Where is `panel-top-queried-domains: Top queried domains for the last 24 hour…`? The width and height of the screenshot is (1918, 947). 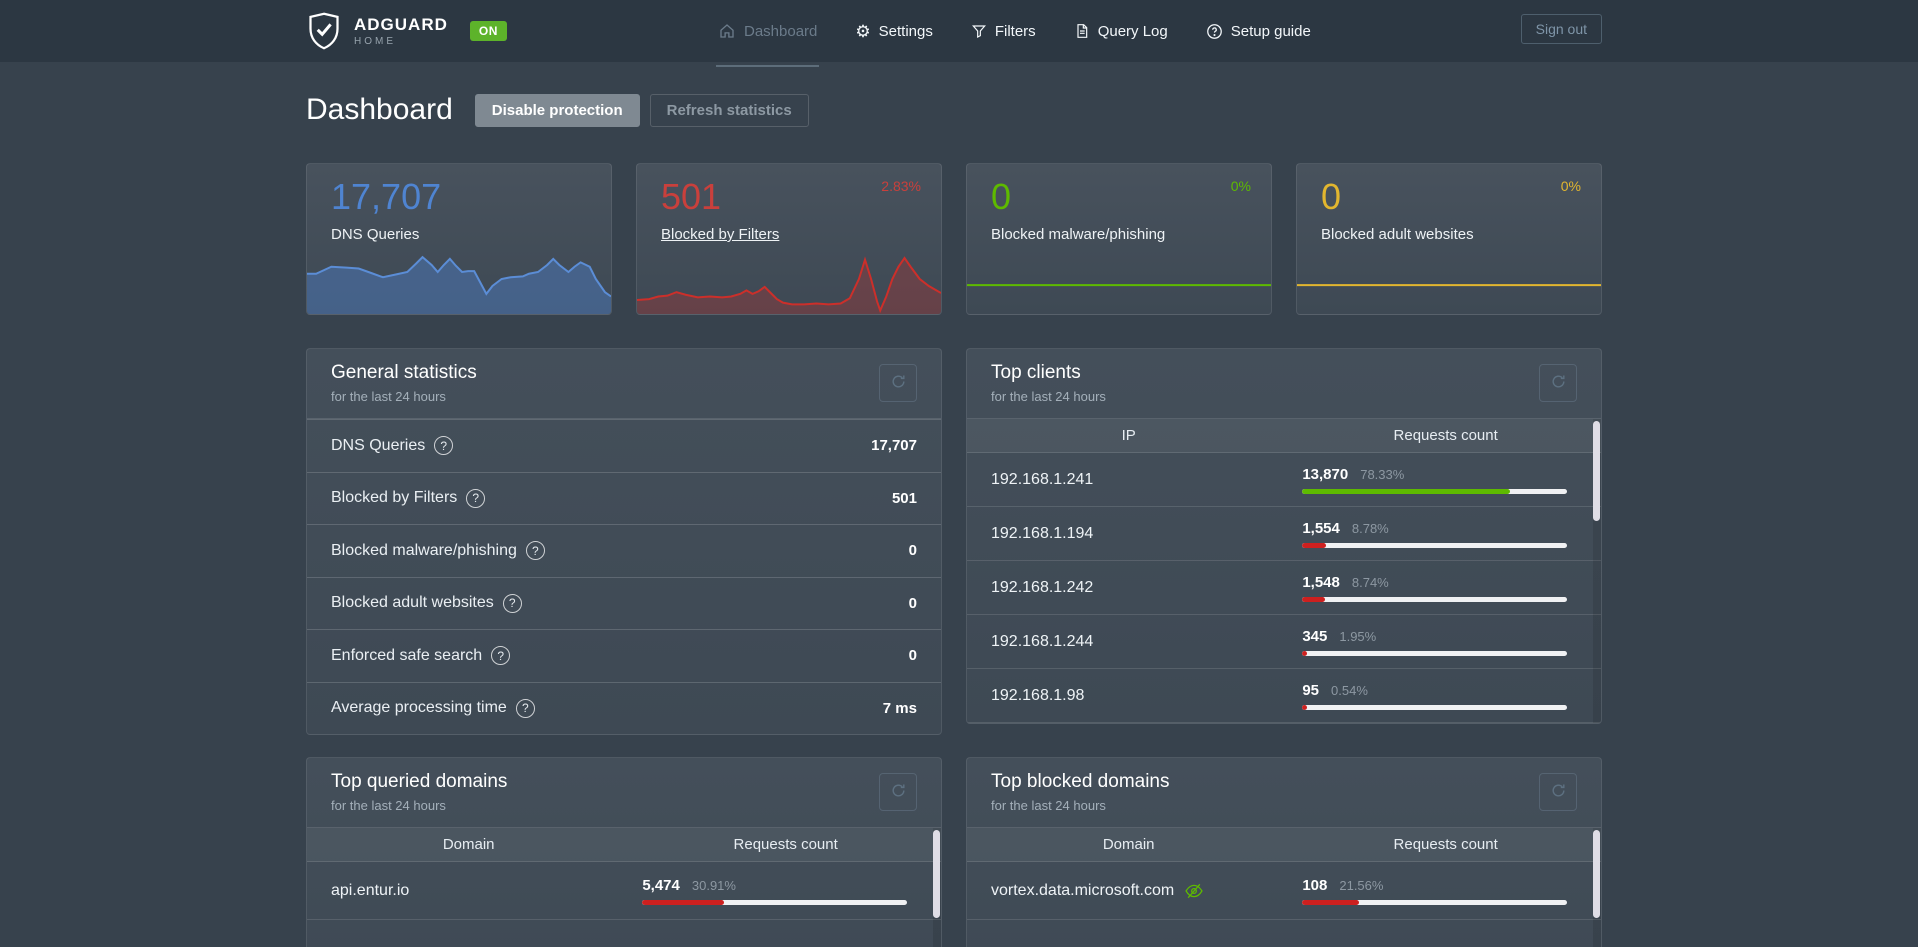
panel-top-queried-domains: Top queried domains for the last 24 hour… is located at coordinates (624, 852).